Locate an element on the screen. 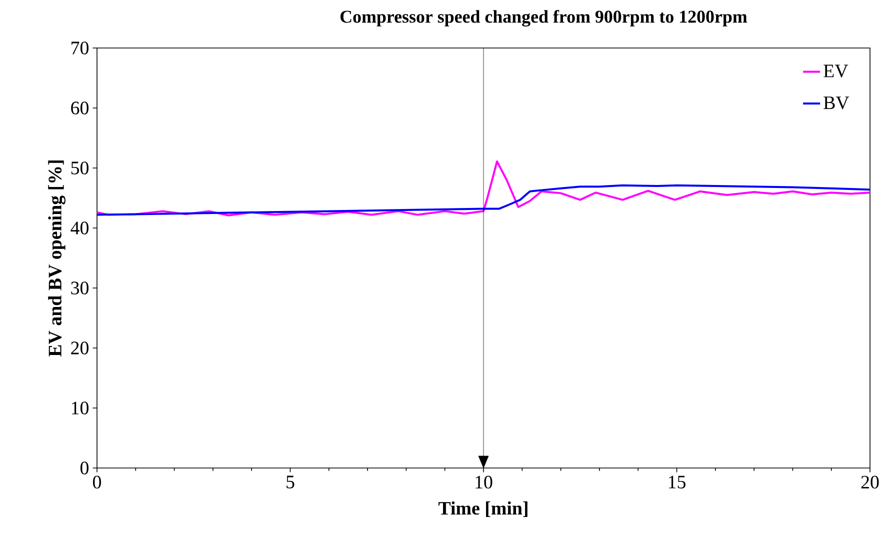 This screenshot has height=560, width=887. x-tick-label: 5 is located at coordinates (290, 482).